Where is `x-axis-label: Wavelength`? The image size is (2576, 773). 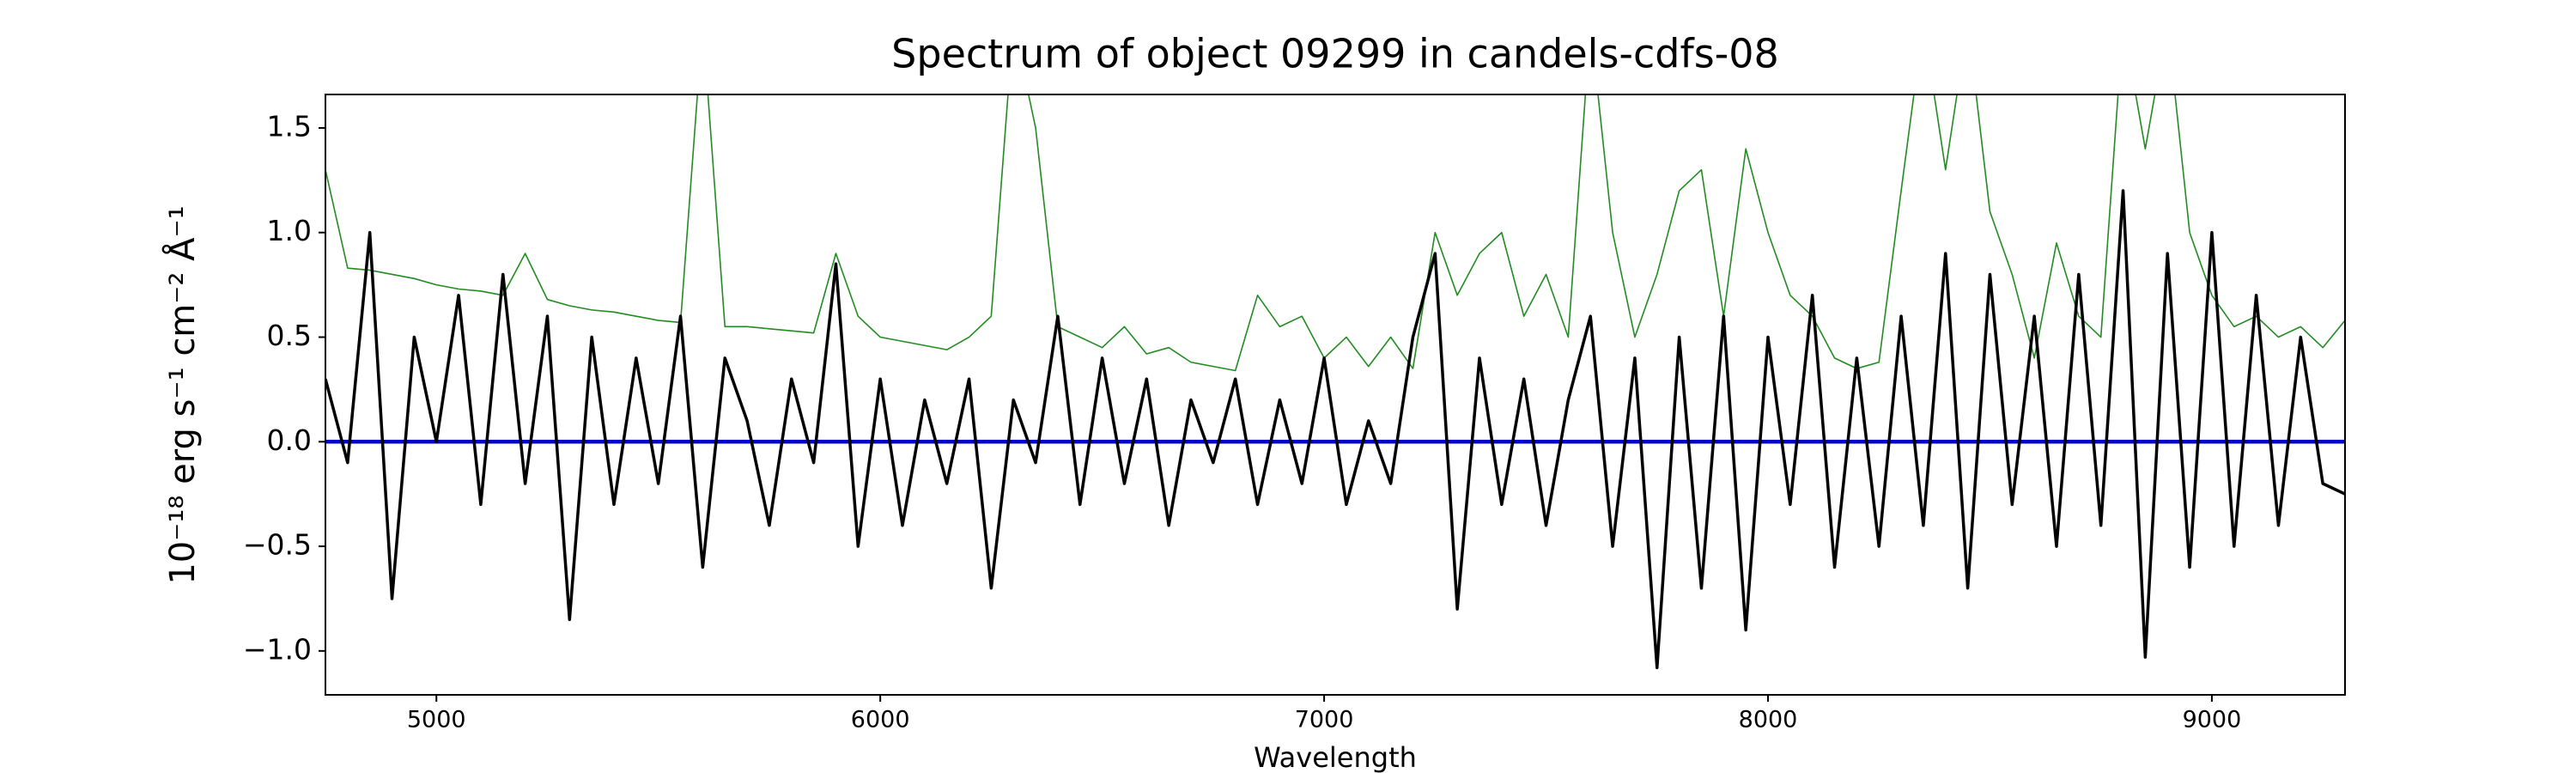
x-axis-label: Wavelength is located at coordinates (1335, 757).